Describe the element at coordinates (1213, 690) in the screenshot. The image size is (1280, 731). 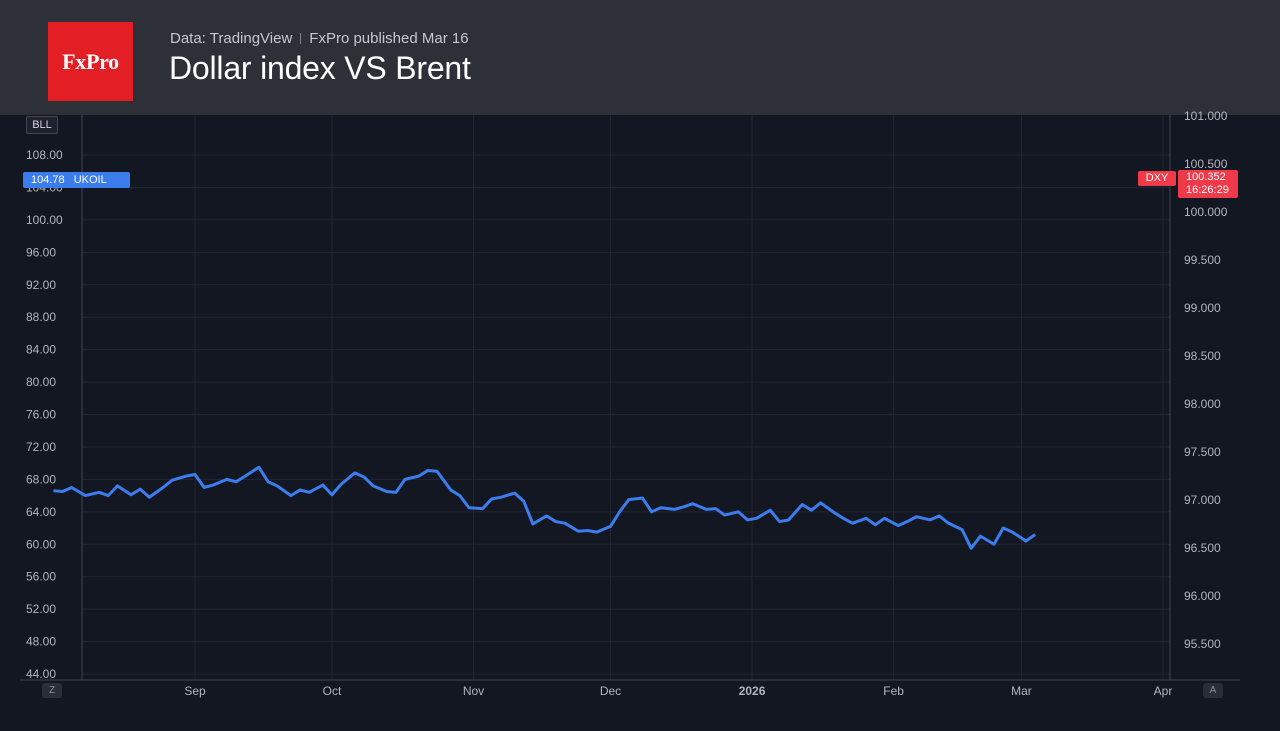
I see `auto-scale-button: A` at that location.